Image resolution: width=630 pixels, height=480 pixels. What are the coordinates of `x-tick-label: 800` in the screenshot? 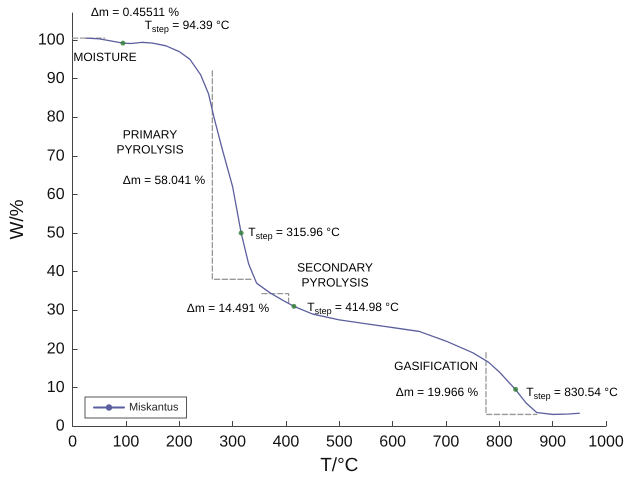 It's located at (499, 442).